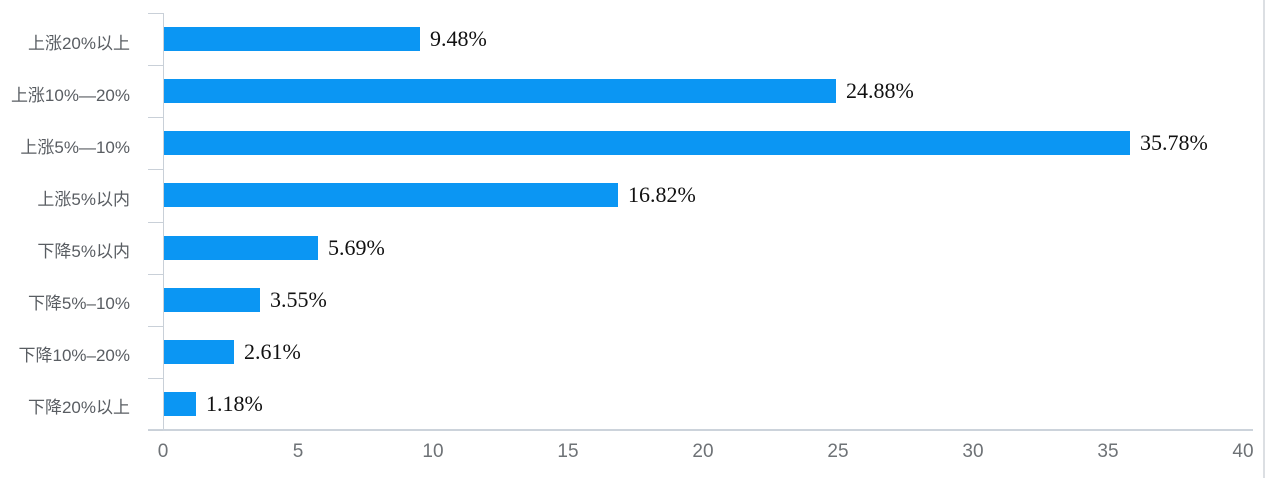 The width and height of the screenshot is (1269, 478). I want to click on image-right-border, so click(1264, 239).